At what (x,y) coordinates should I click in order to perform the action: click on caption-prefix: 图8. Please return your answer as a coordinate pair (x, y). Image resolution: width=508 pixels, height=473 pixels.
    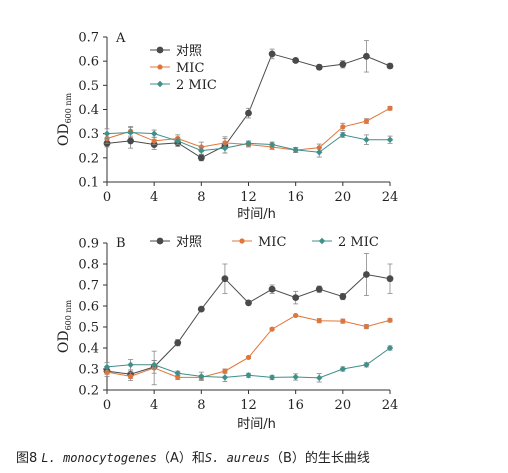
    Looking at the image, I should click on (29, 458).